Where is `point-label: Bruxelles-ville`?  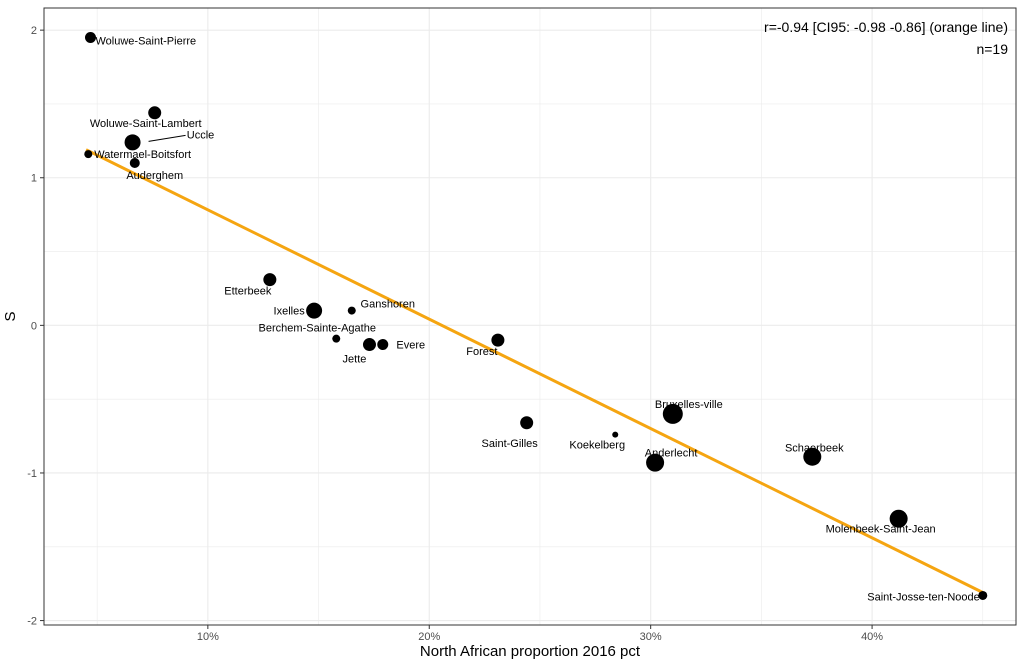 point-label: Bruxelles-ville is located at coordinates (689, 405).